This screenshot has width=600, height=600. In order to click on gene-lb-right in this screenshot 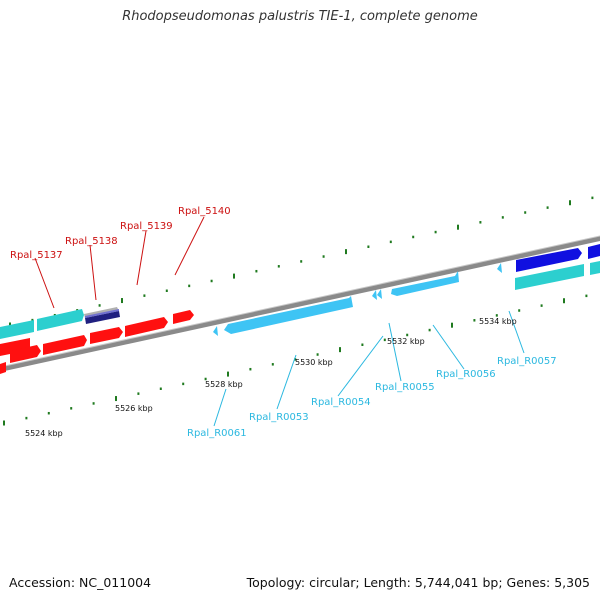, I will do `click(425, 283)`.